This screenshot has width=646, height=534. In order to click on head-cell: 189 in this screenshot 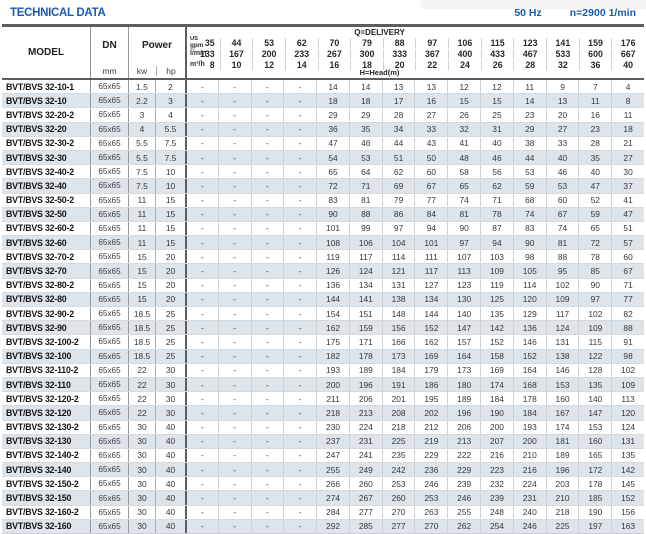, I will do `click(562, 455)`.